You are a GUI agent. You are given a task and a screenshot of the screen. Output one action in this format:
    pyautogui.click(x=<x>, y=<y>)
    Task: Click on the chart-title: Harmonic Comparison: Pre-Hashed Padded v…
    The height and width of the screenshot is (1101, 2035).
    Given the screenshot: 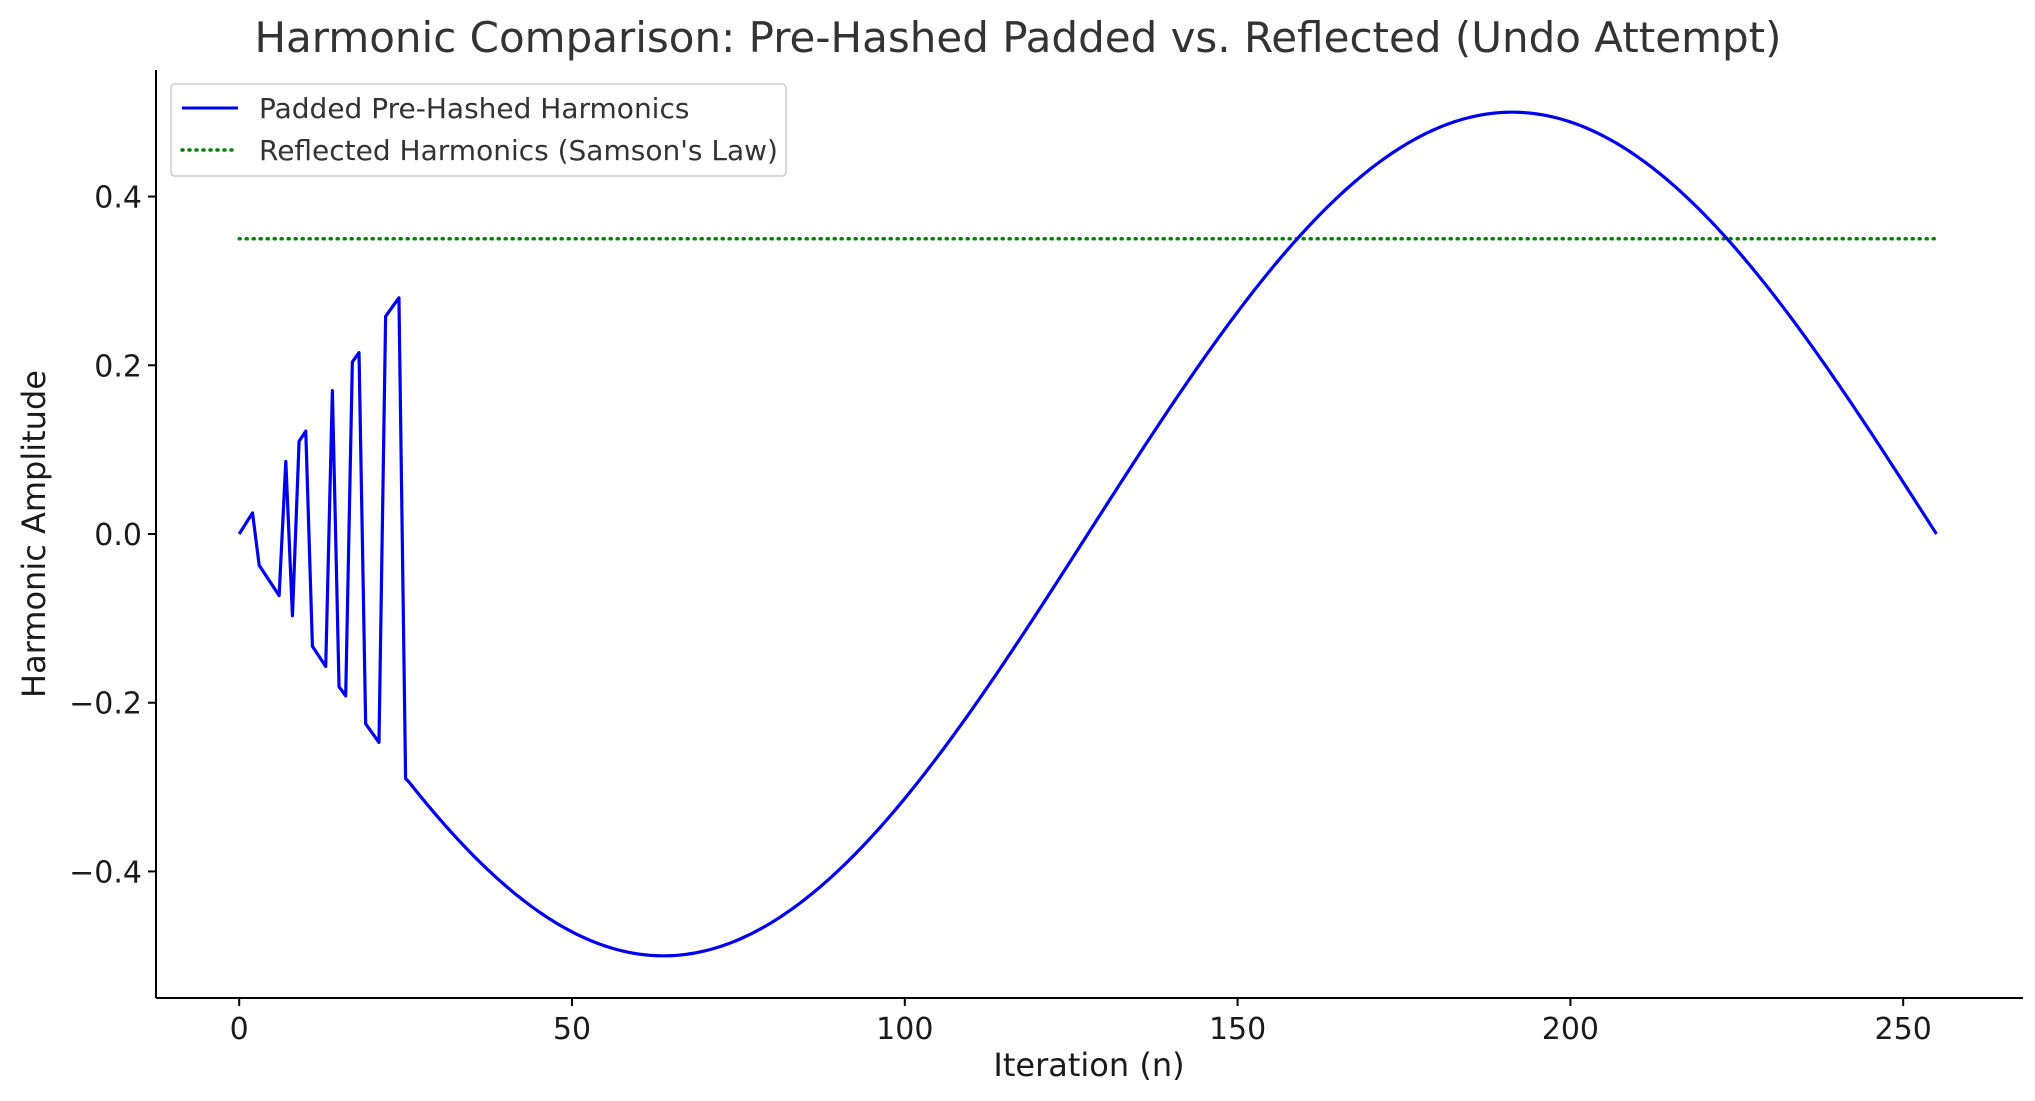 What is the action you would take?
    pyautogui.click(x=1017, y=37)
    